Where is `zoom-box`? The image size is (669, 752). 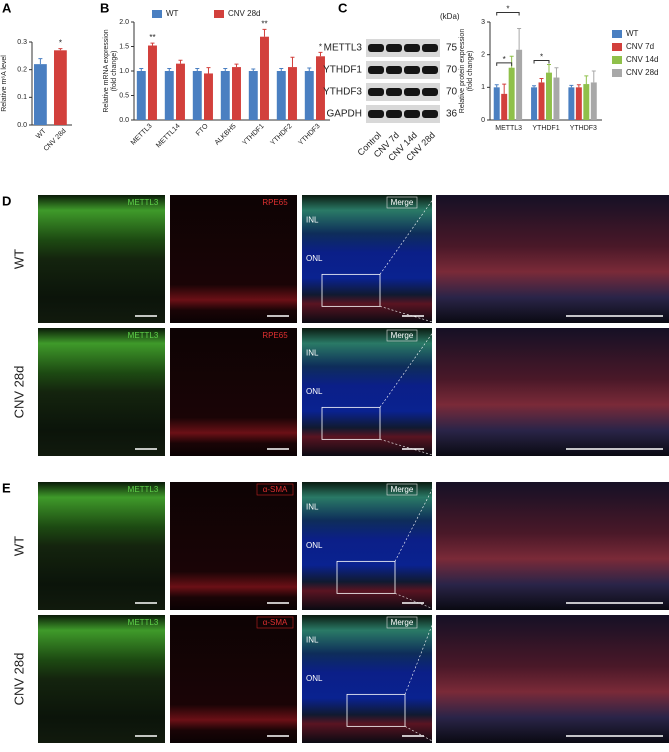
zoom-box is located at coordinates (366, 577).